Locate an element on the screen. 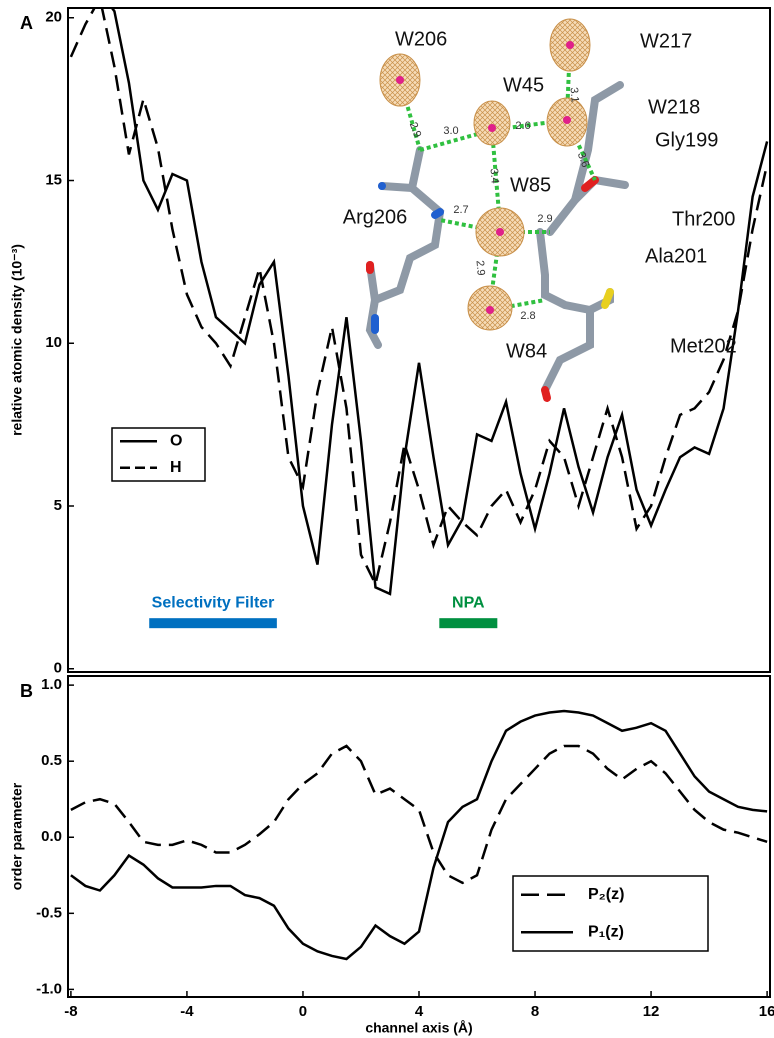  distance-label: 3.4 is located at coordinates (493, 176).